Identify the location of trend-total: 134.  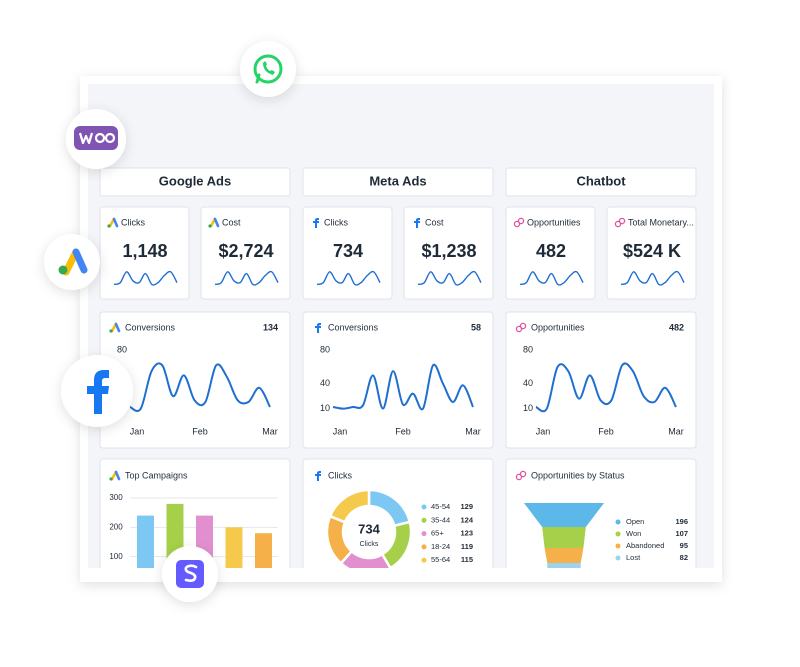
(270, 327).